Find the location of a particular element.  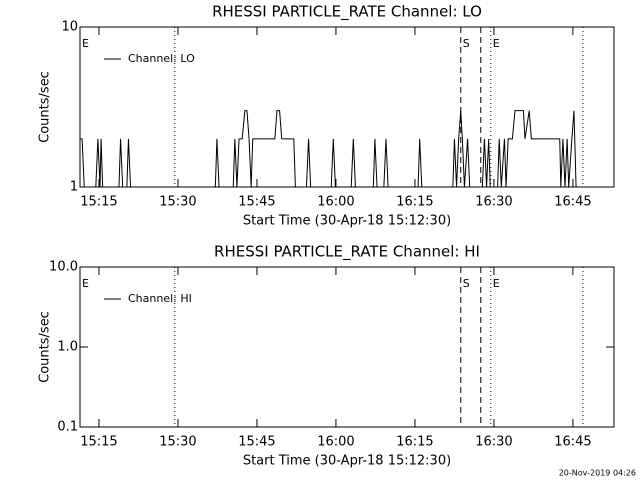

chart-title: RHESSI PARTICLE_RATE Channel: LO is located at coordinates (347, 12).